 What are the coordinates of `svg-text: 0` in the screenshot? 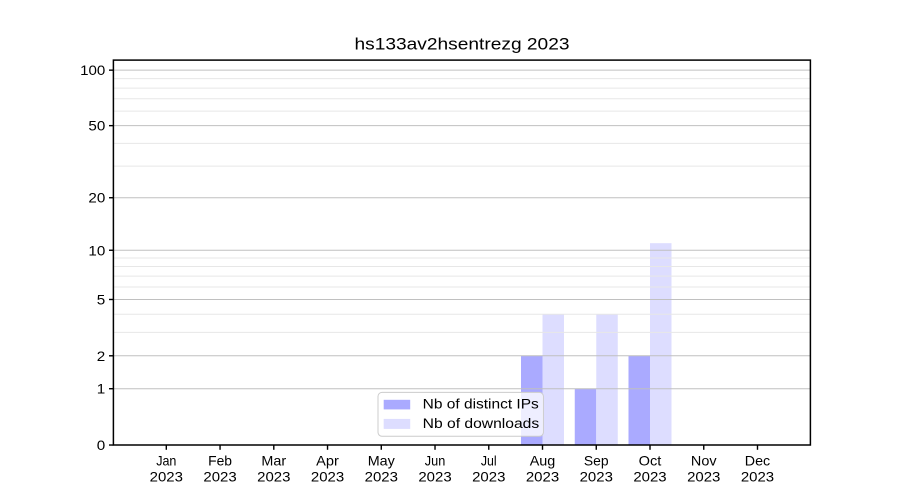 It's located at (101, 445).